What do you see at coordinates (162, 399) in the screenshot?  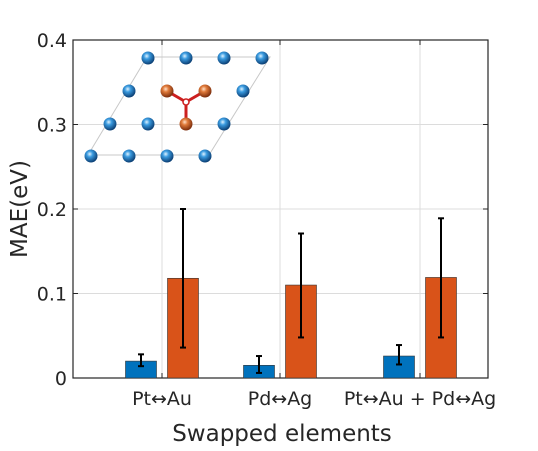 I see `x-tick-label: Pt↔Au` at bounding box center [162, 399].